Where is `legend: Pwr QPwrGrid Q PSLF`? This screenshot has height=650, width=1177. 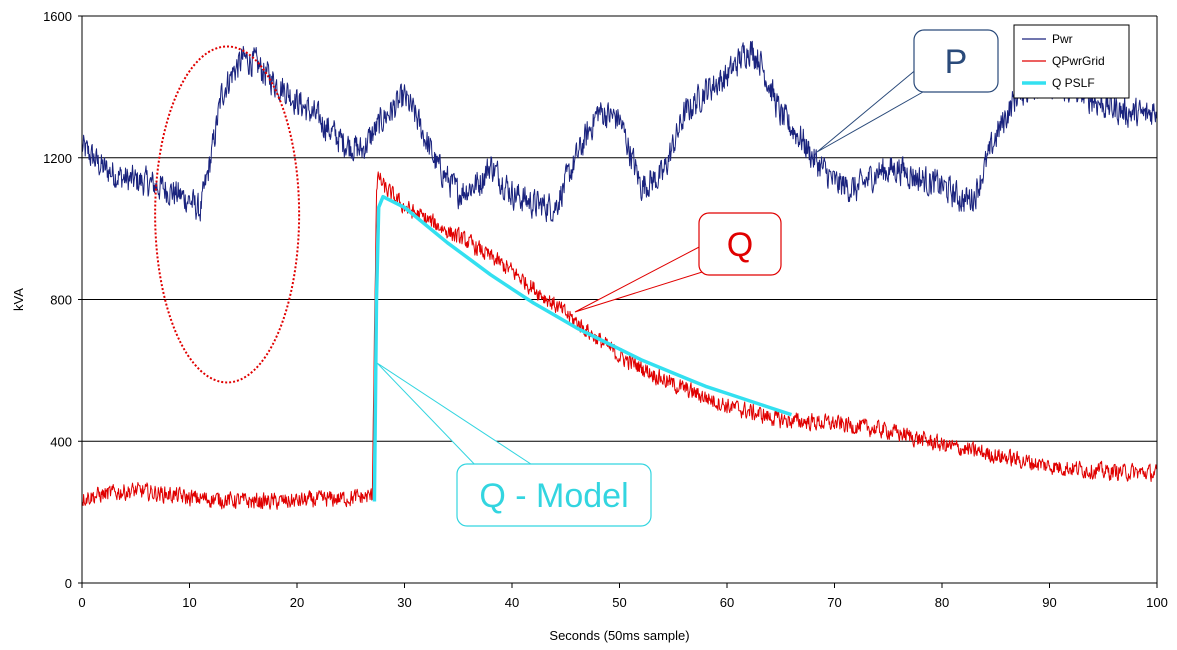
legend: Pwr QPwrGrid Q PSLF is located at coordinates (1071, 61).